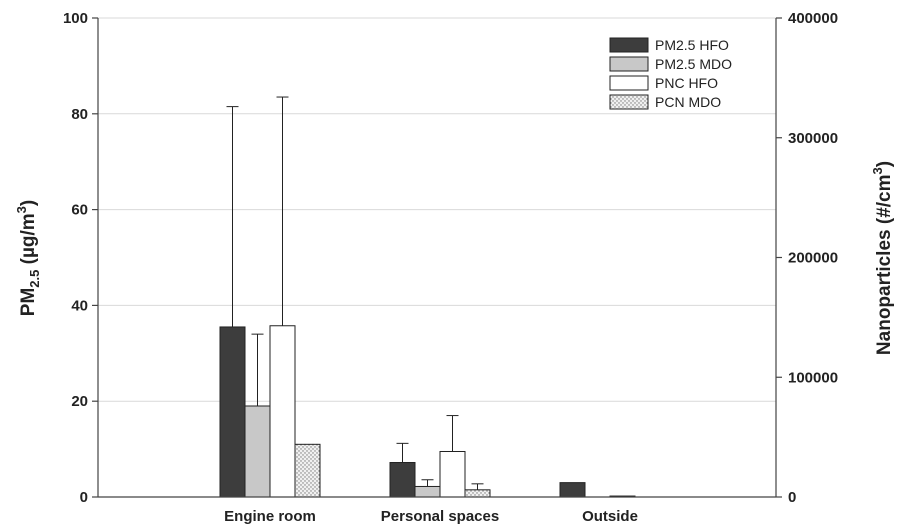 The height and width of the screenshot is (526, 900). Describe the element at coordinates (882, 258) in the screenshot. I see `right-axis-title: Nanoparticles (#/cm3)` at that location.